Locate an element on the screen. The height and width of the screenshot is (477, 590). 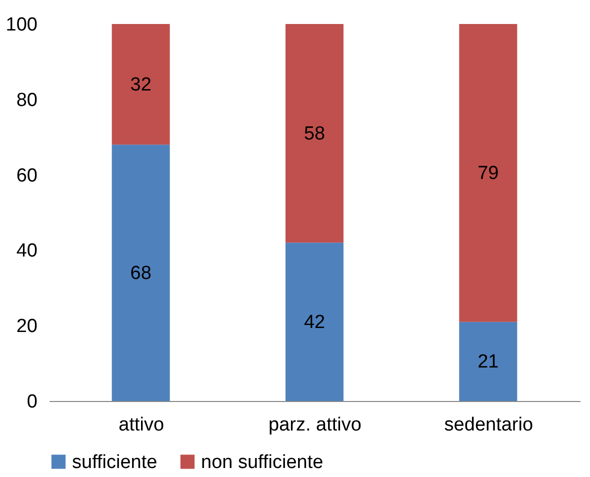
data-label: 42 is located at coordinates (315, 322).